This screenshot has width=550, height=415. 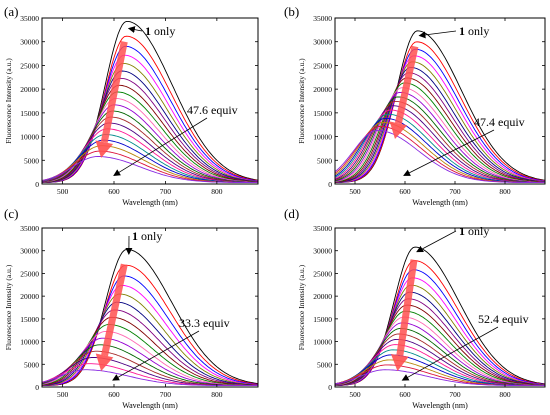 What do you see at coordinates (291, 11) in the screenshot?
I see `panel-label: (b)` at bounding box center [291, 11].